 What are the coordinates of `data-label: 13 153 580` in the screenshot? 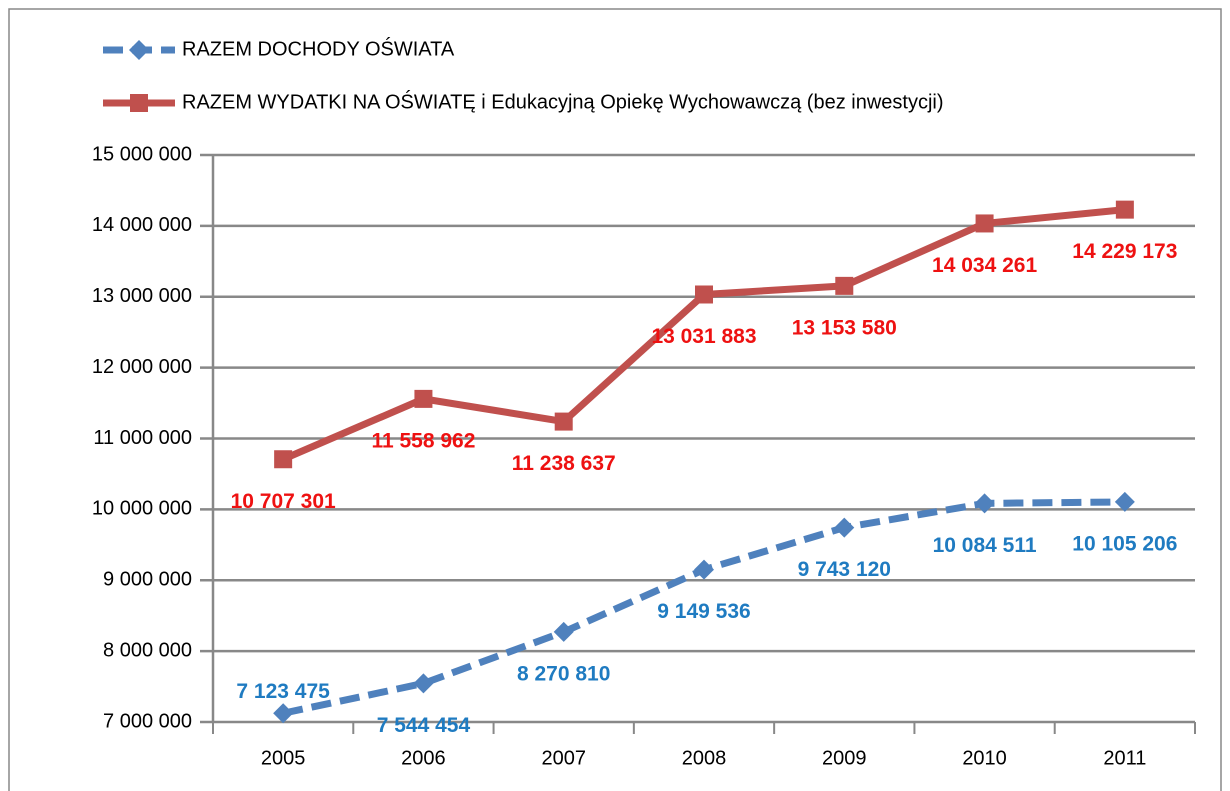 It's located at (844, 327).